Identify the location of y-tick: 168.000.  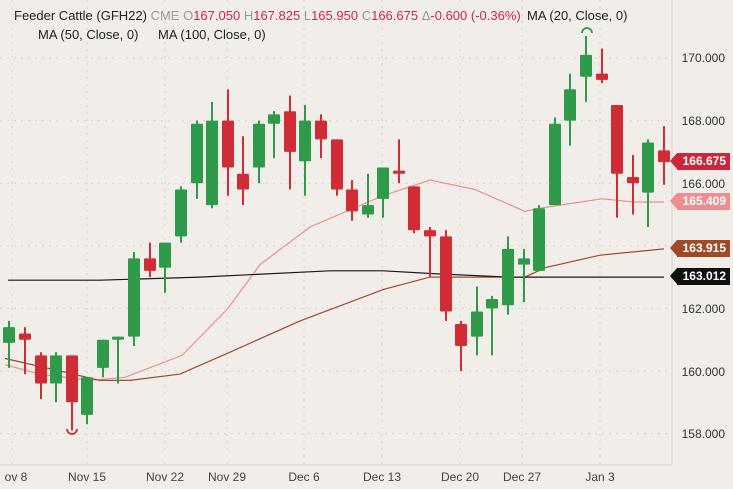
(703, 121).